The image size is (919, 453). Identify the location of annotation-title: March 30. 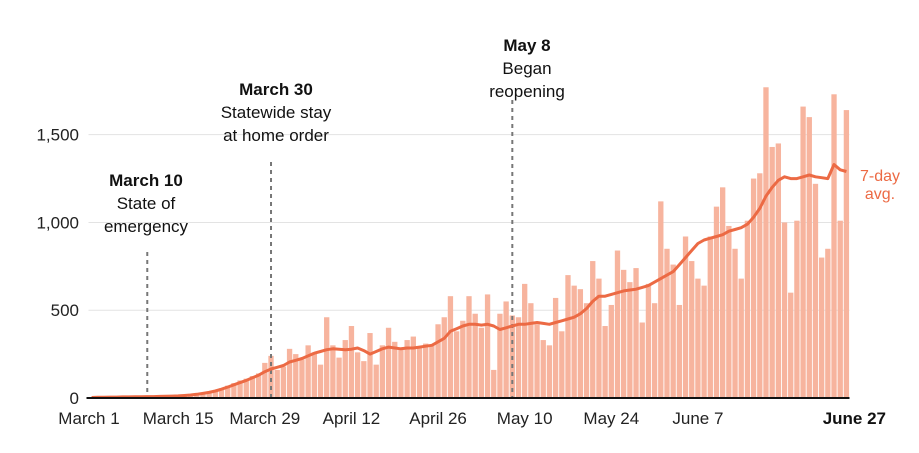
(276, 89).